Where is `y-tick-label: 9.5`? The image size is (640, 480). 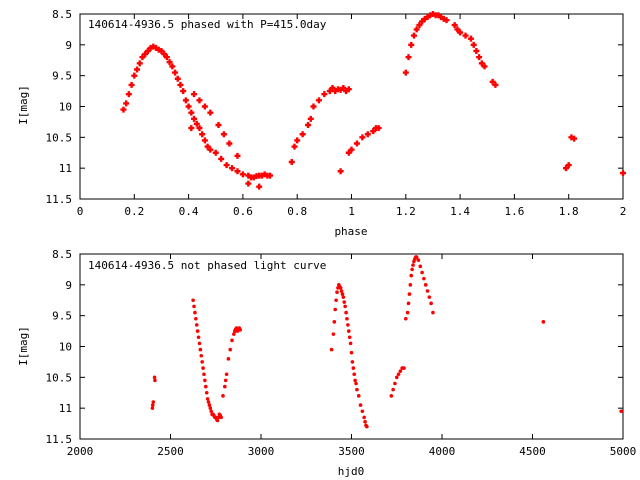
y-tick-label: 9.5 is located at coordinates (62, 316).